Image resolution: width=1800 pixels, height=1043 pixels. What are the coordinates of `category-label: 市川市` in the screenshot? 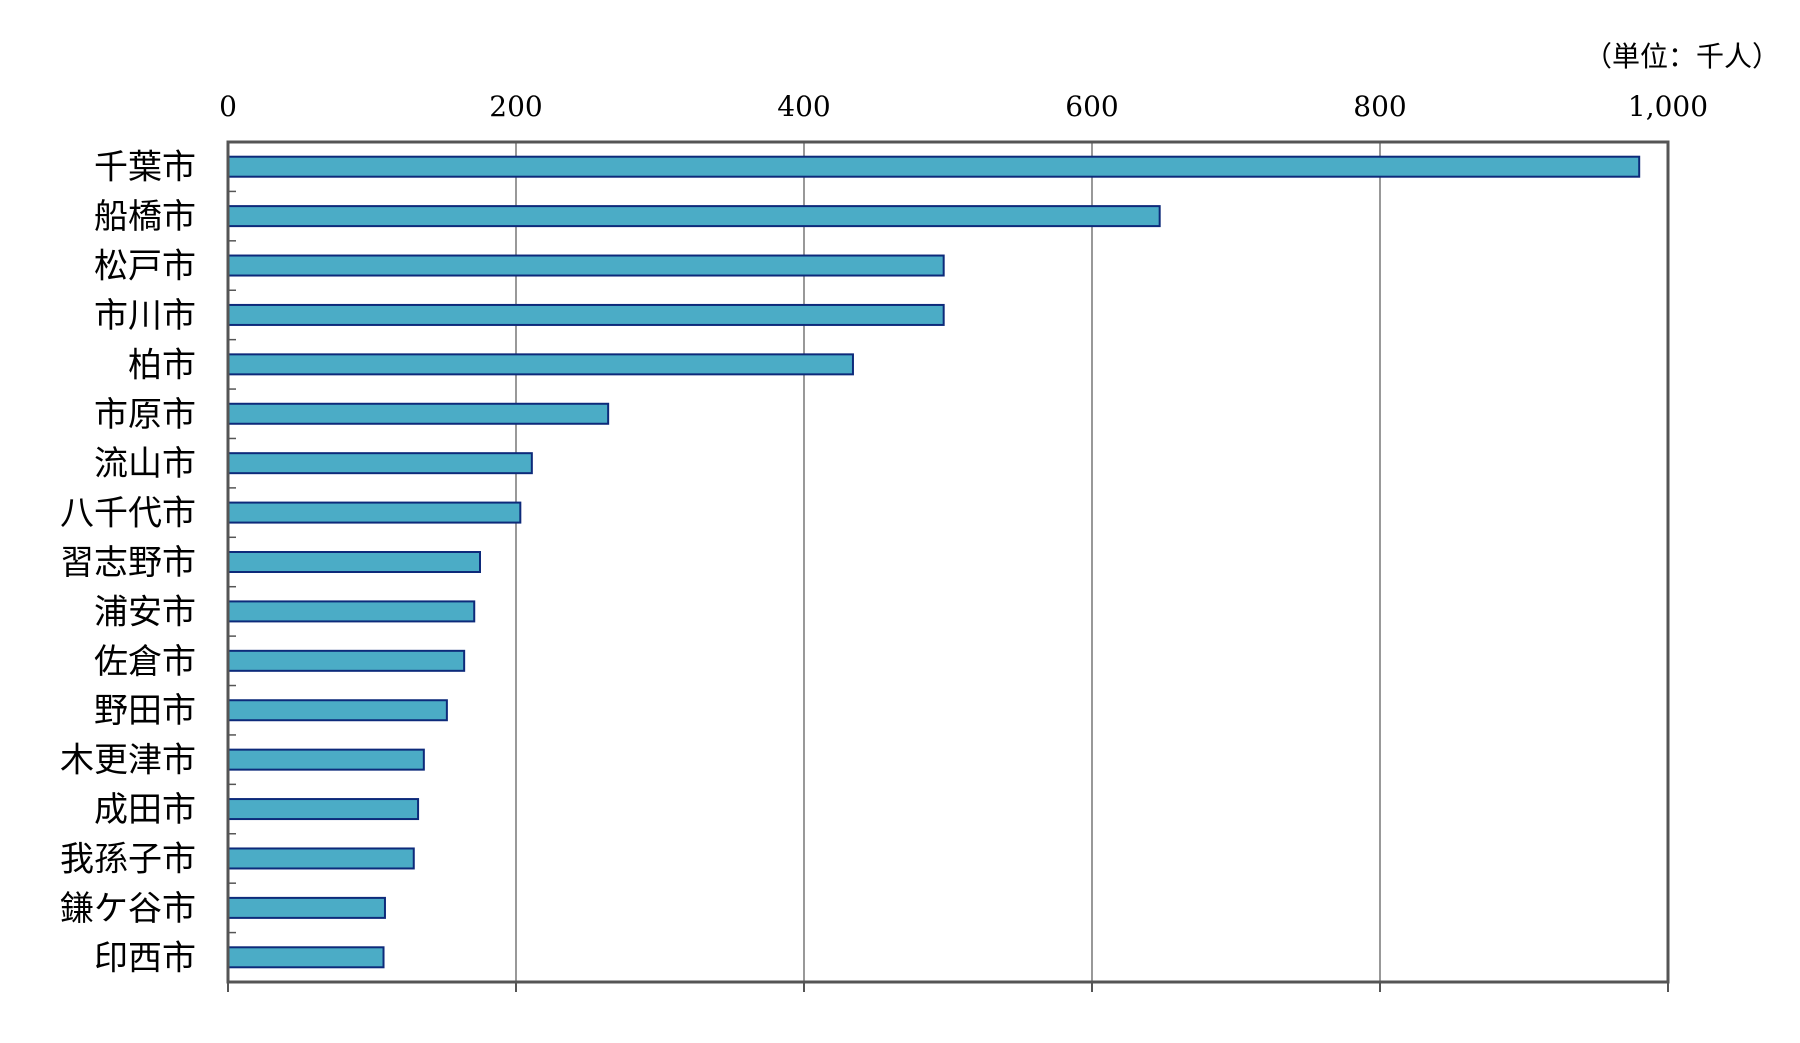 It's located at (145, 316).